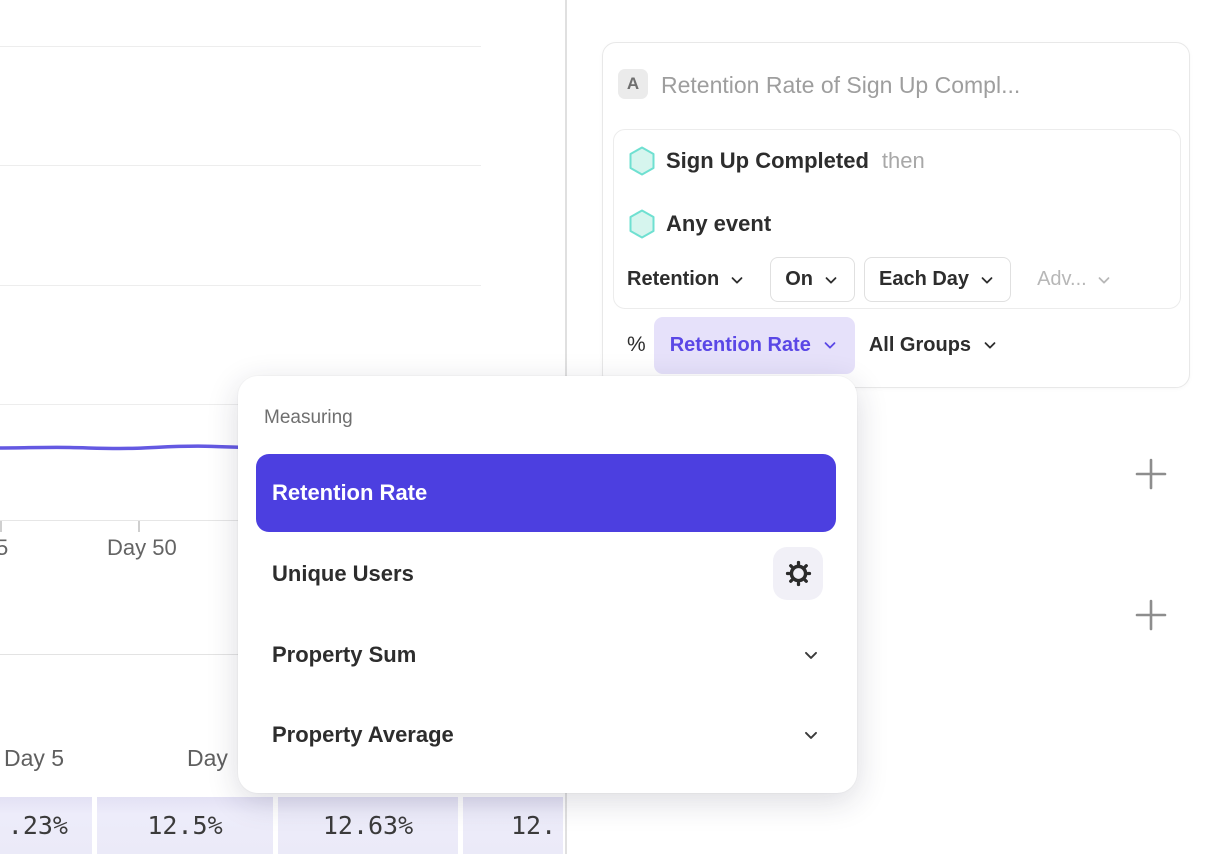 This screenshot has width=1222, height=854. I want to click on on-dropdown: On, so click(812, 279).